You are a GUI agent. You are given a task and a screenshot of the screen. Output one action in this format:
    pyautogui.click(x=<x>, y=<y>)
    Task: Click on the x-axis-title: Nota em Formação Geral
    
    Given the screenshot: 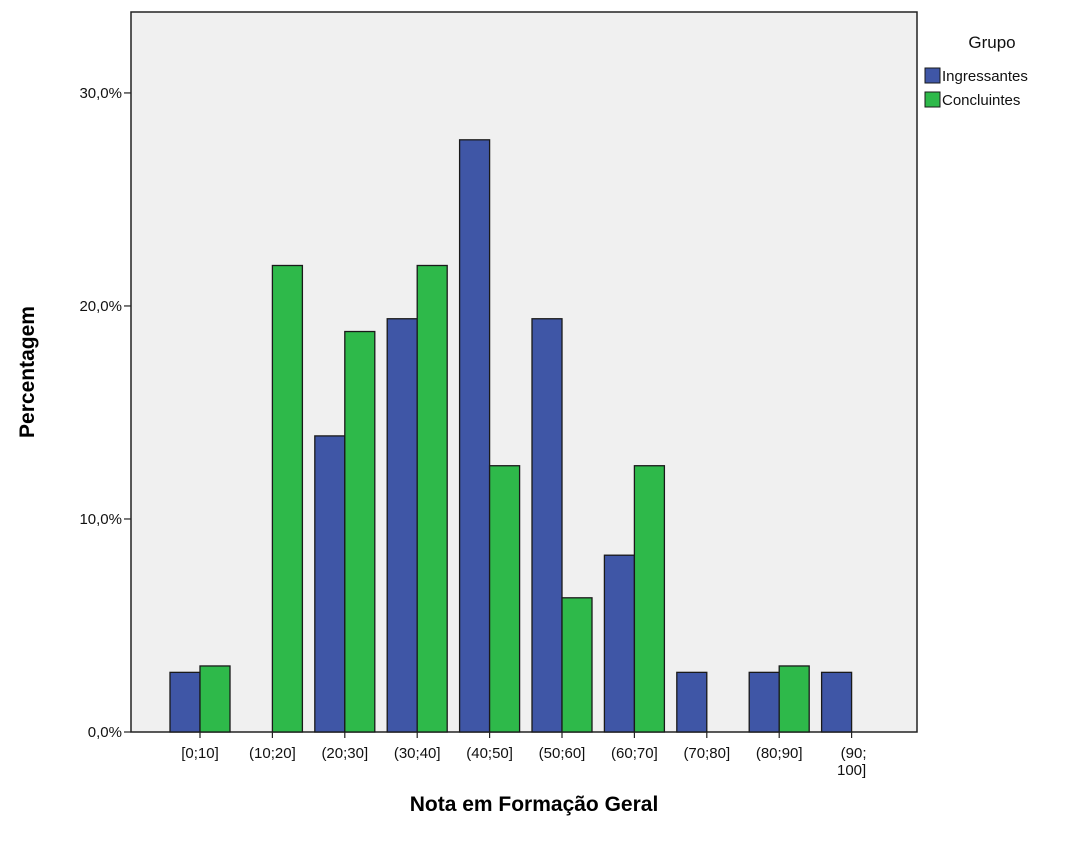 What is the action you would take?
    pyautogui.click(x=534, y=804)
    